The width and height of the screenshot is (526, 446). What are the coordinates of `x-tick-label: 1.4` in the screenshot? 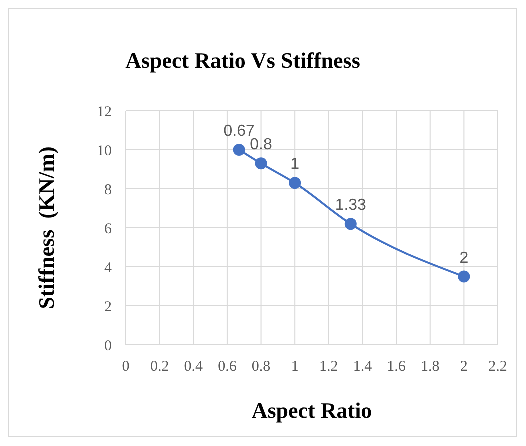 It's located at (363, 367).